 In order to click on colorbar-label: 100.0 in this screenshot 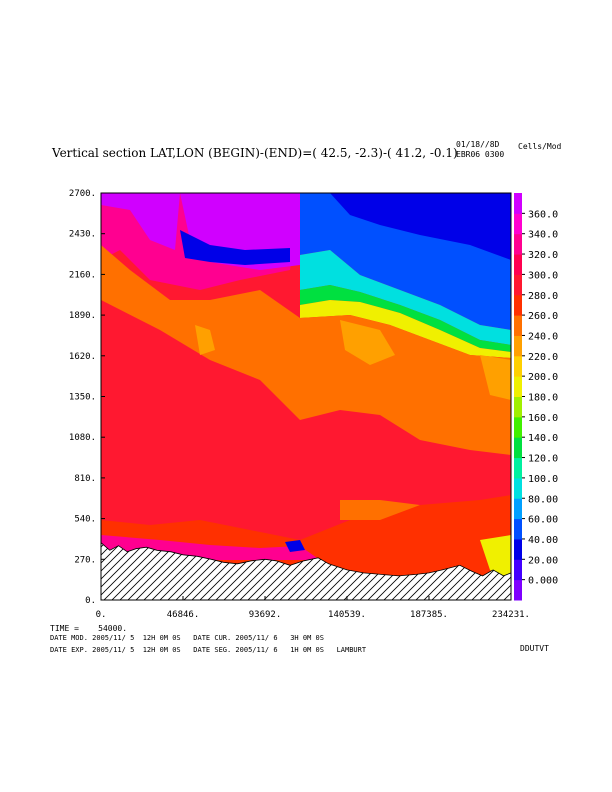, I will do `click(543, 479)`.